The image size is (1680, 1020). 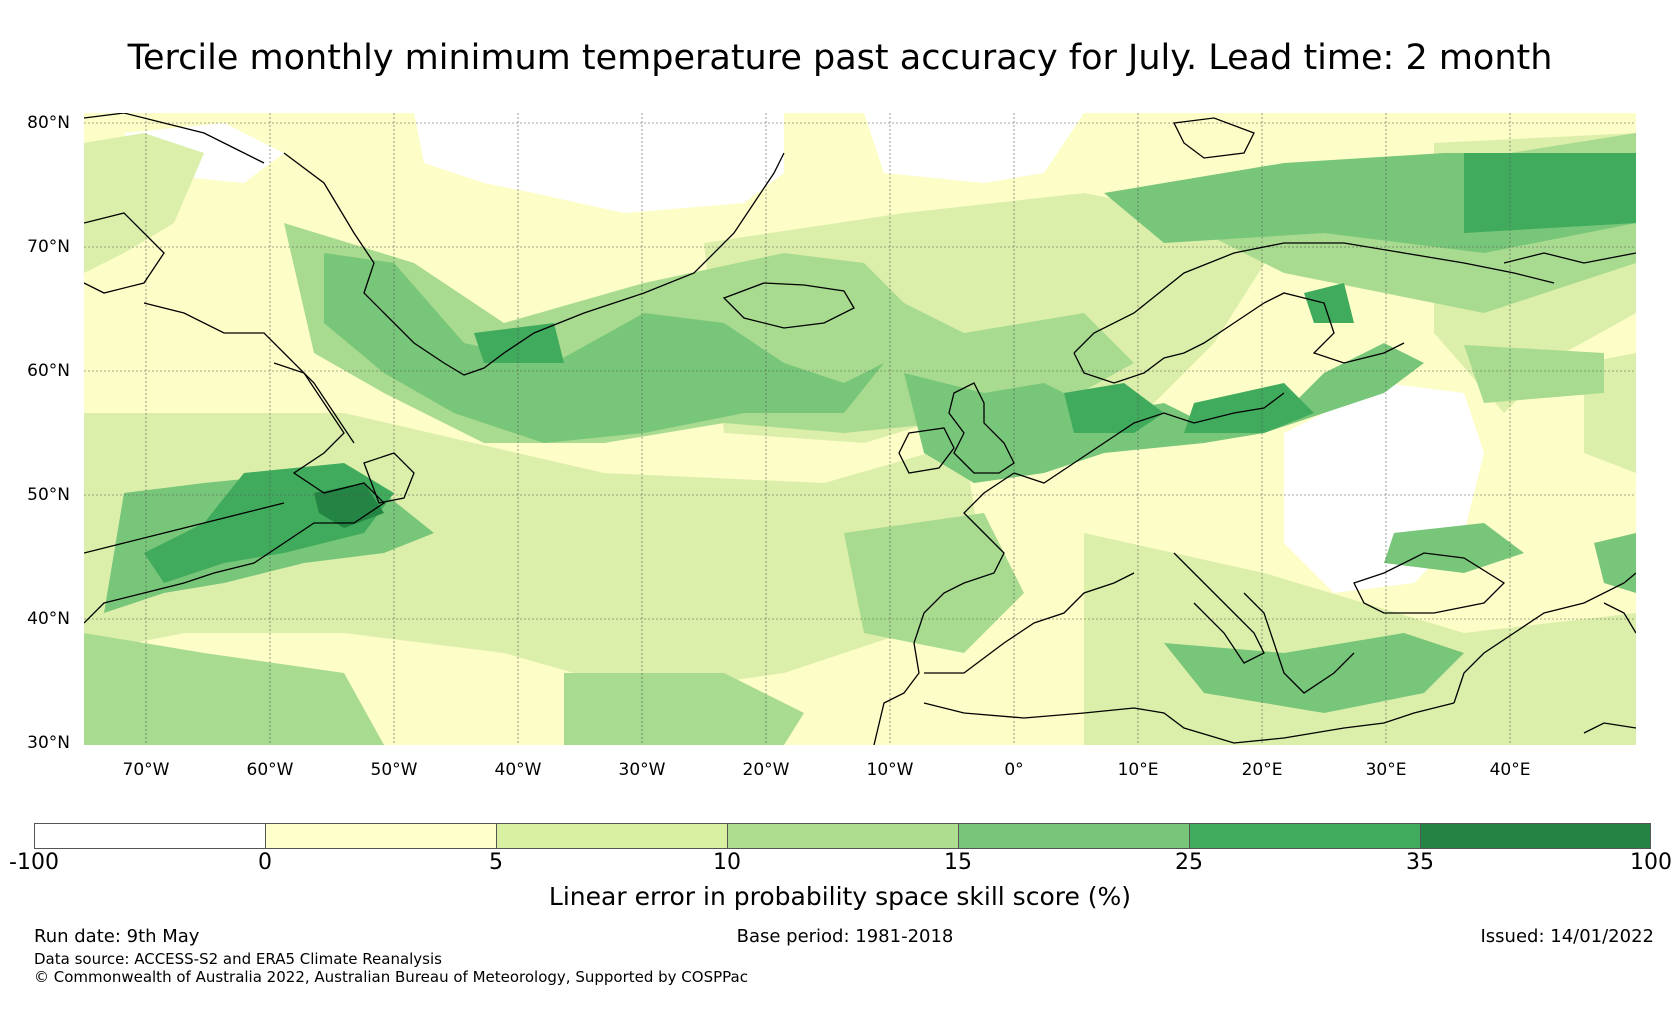 I want to click on lat-label-60n: 60°N, so click(x=48, y=371).